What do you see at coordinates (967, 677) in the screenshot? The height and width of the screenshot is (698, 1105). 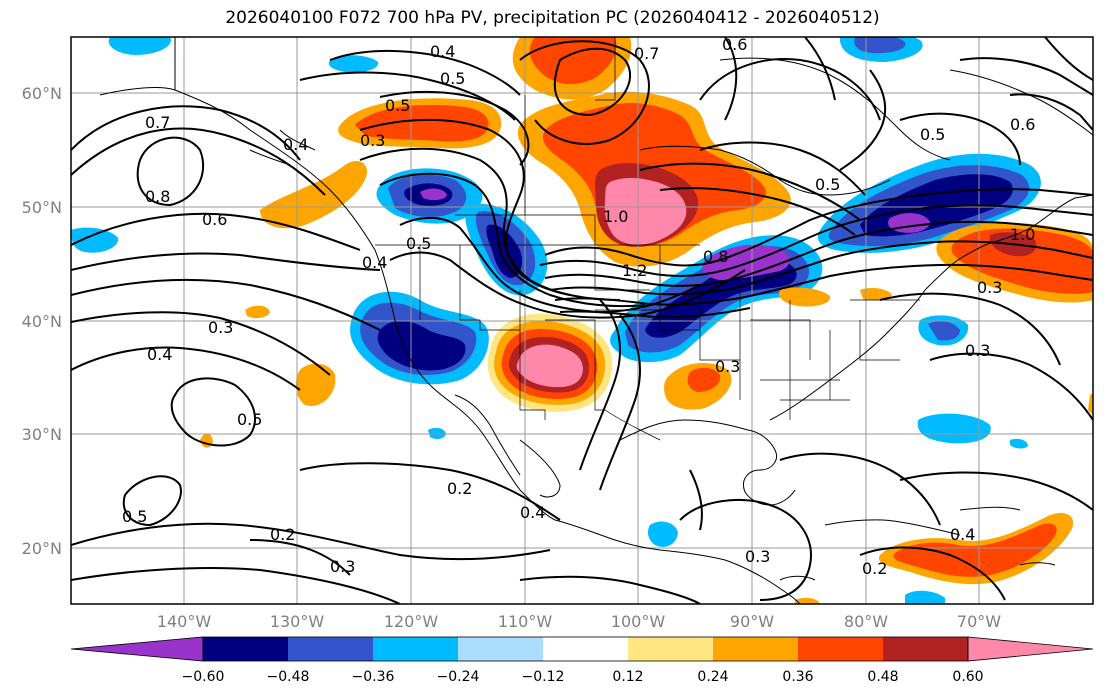 I see `colorbar-tick: 0.60` at bounding box center [967, 677].